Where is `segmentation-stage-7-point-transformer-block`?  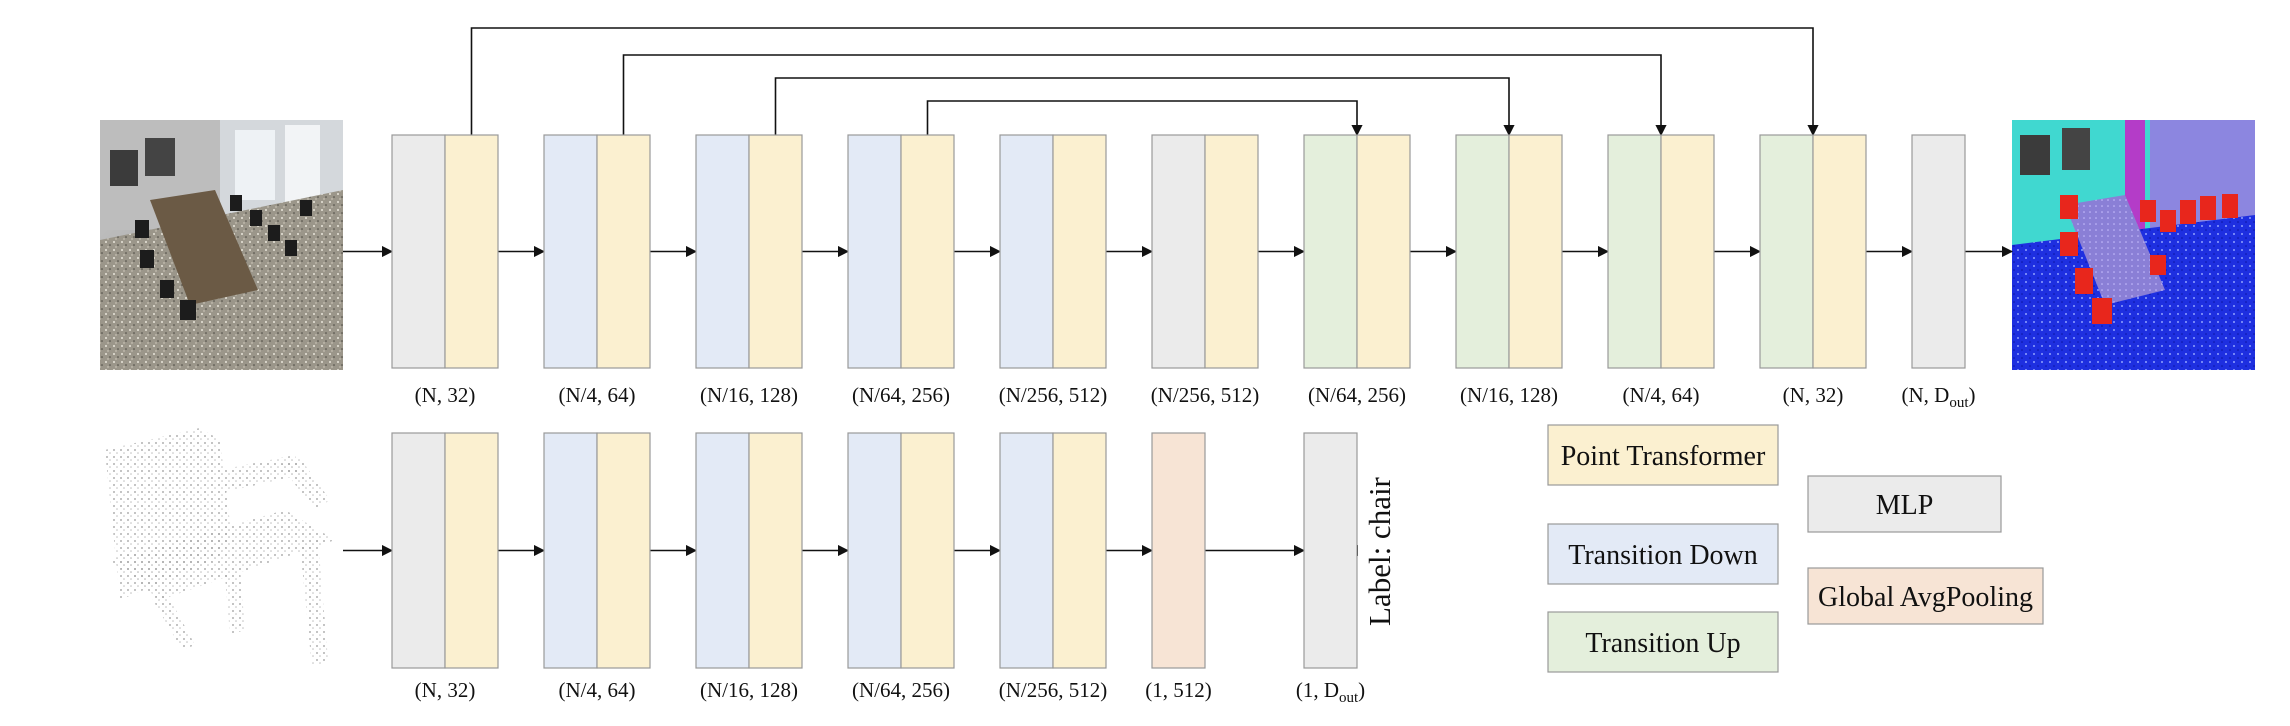 segmentation-stage-7-point-transformer-block is located at coordinates (1383, 251).